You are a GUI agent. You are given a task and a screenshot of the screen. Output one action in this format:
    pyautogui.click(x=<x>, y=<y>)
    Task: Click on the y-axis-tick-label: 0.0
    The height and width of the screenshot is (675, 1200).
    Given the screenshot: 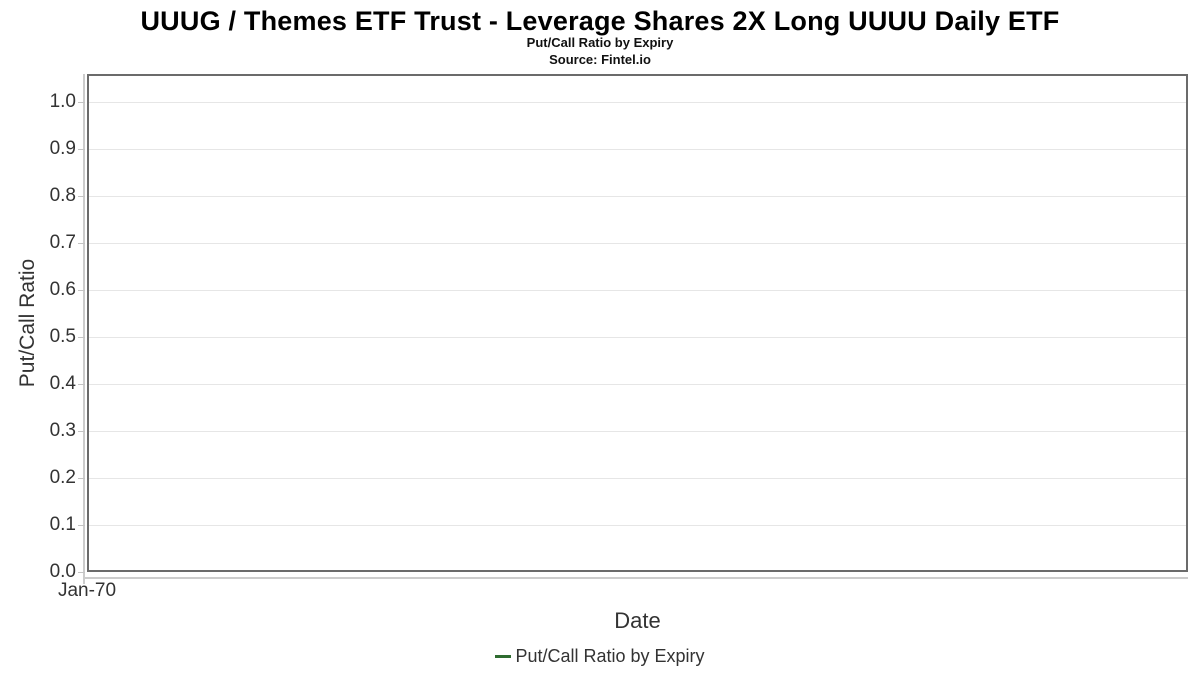 What is the action you would take?
    pyautogui.click(x=62, y=571)
    